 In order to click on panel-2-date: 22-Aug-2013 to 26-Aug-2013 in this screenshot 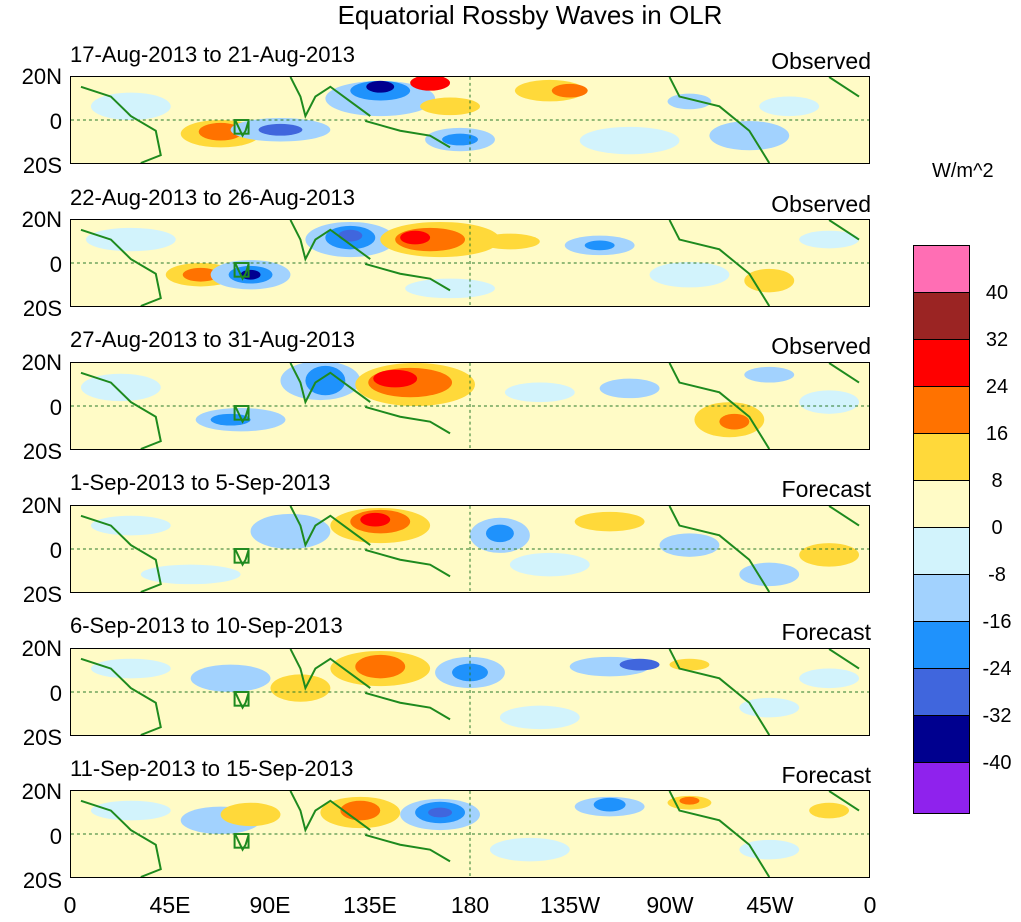, I will do `click(212, 197)`.